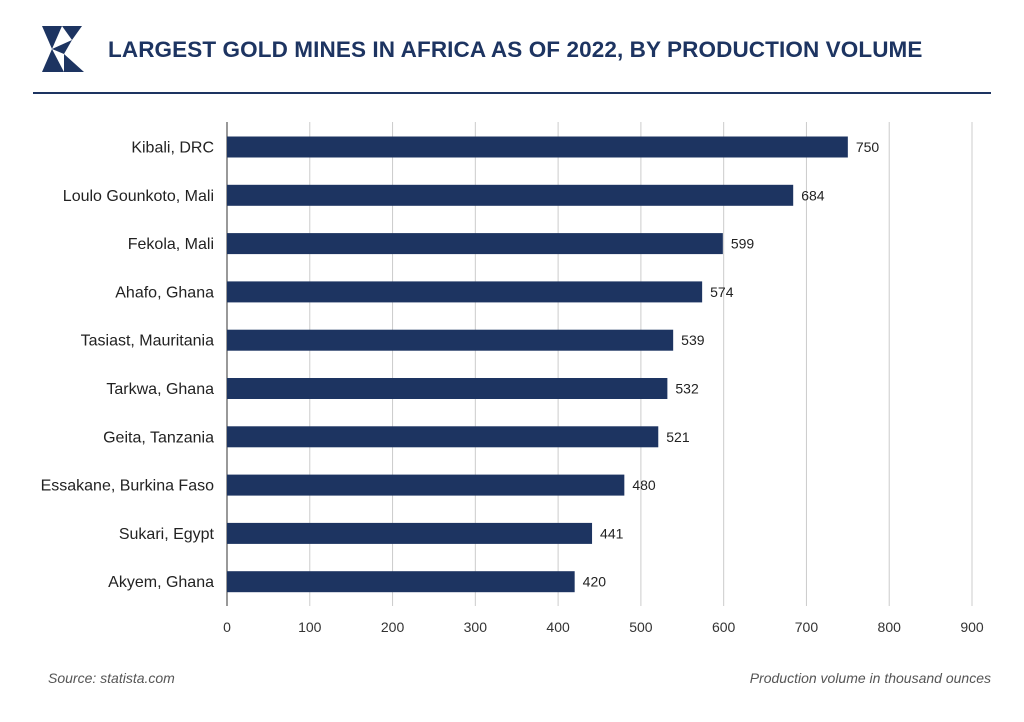  What do you see at coordinates (128, 486) in the screenshot?
I see `category-label-7: Essakane, Burkina Faso` at bounding box center [128, 486].